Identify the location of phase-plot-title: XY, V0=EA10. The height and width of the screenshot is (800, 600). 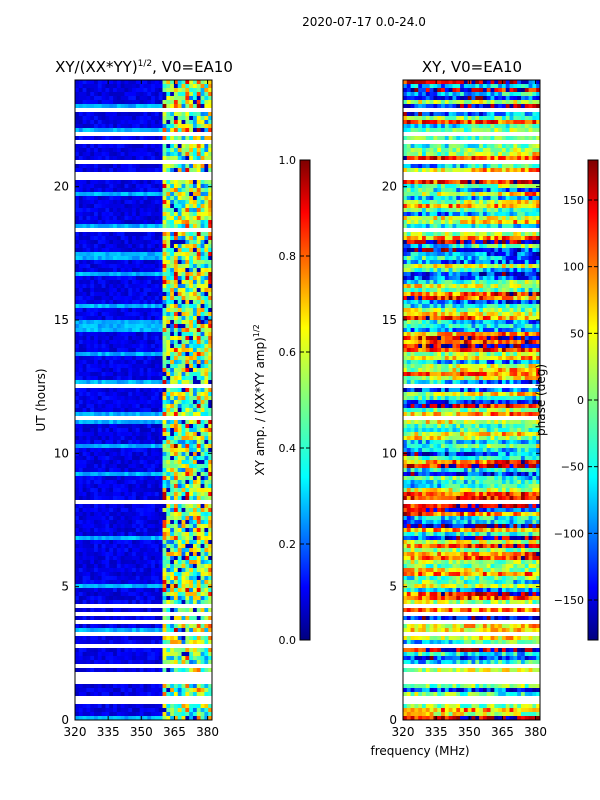
(472, 67).